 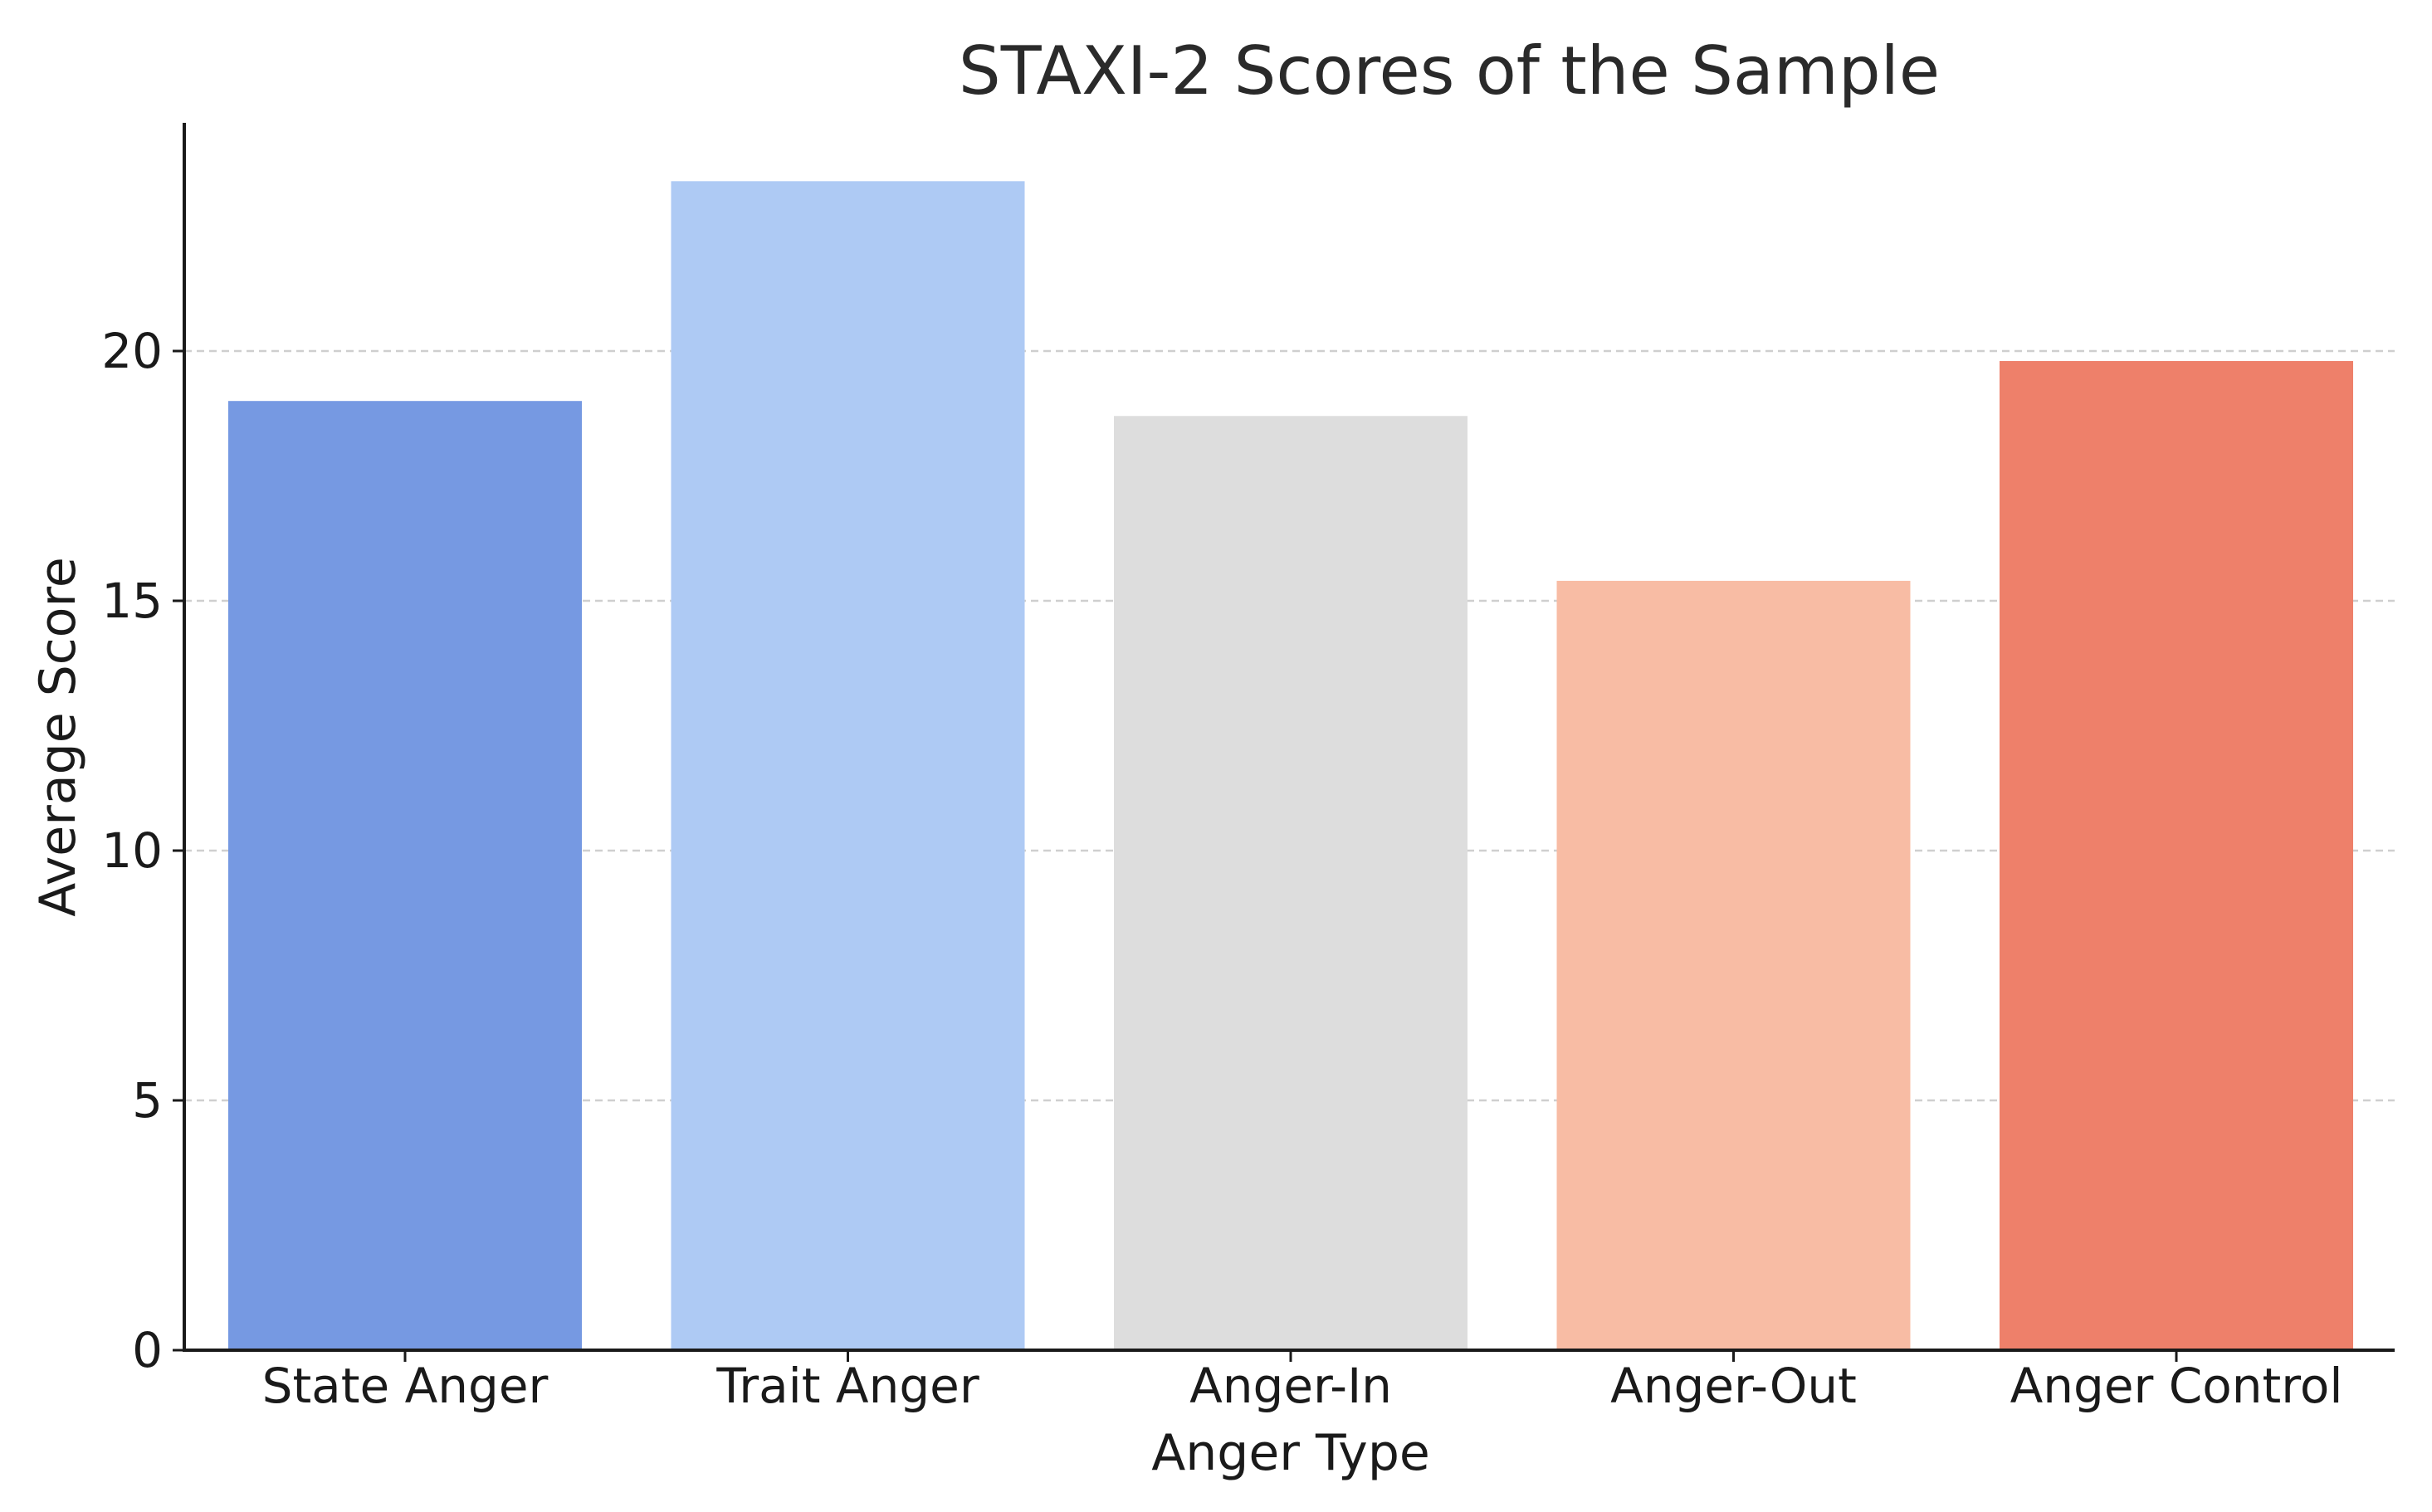 What do you see at coordinates (1290, 1386) in the screenshot?
I see `x-tick-label: Anger-In` at bounding box center [1290, 1386].